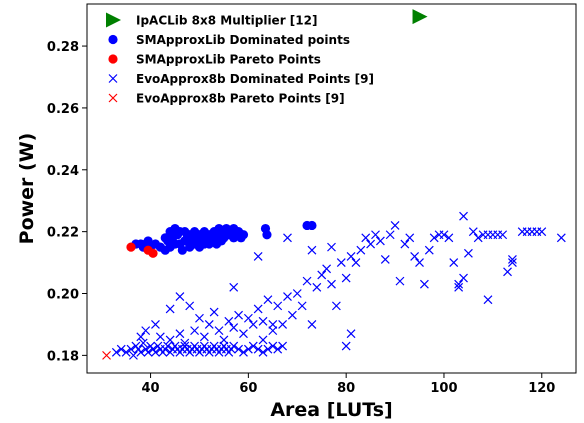 This screenshot has width=584, height=423. Describe the element at coordinates (63, 109) in the screenshot. I see `y-tick-label: 0.26` at that location.